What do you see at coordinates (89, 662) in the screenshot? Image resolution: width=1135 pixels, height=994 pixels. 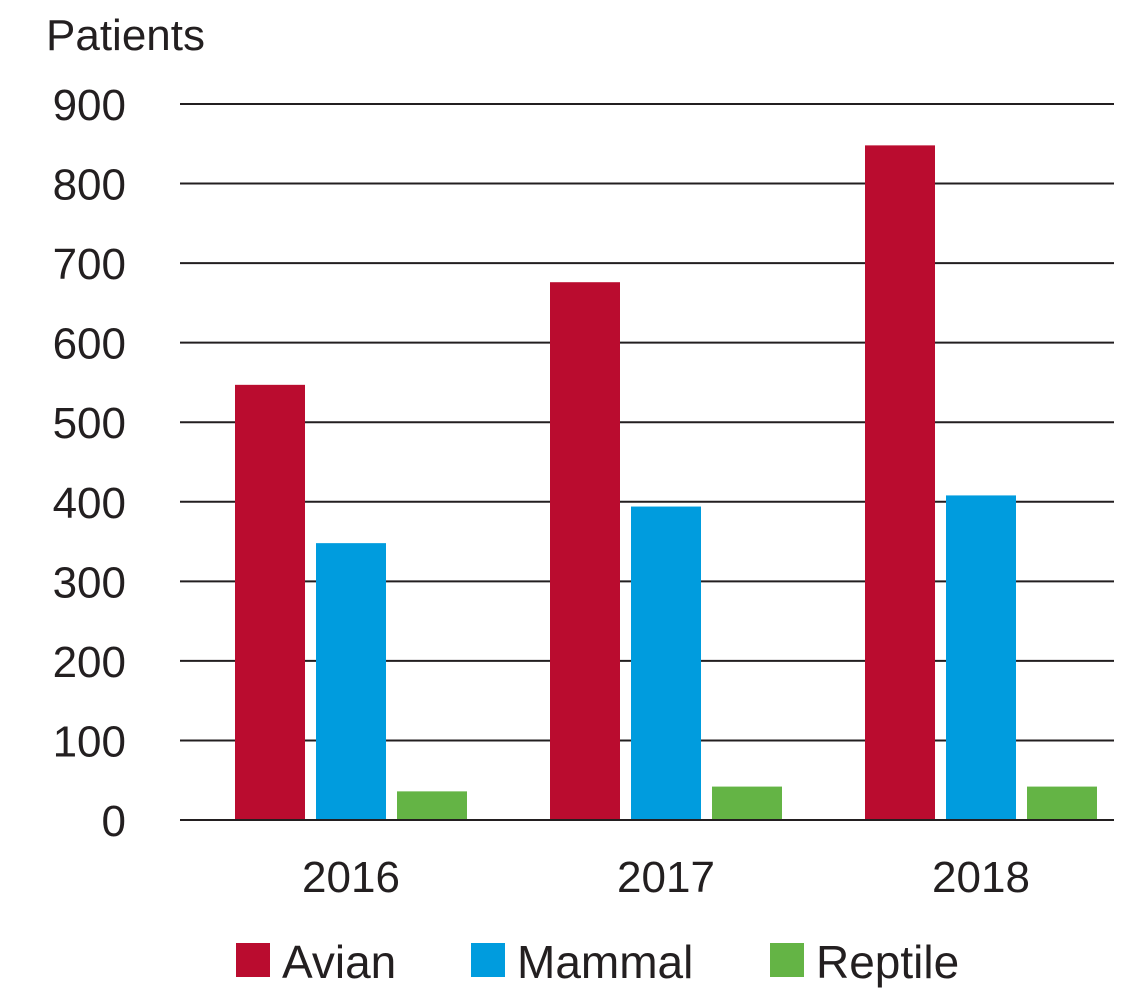 I see `y-tick-label: 200` at bounding box center [89, 662].